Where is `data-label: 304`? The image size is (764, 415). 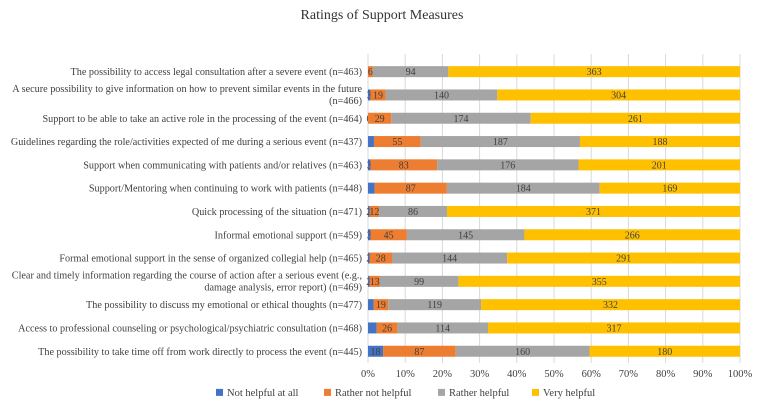
data-label: 304 is located at coordinates (618, 95).